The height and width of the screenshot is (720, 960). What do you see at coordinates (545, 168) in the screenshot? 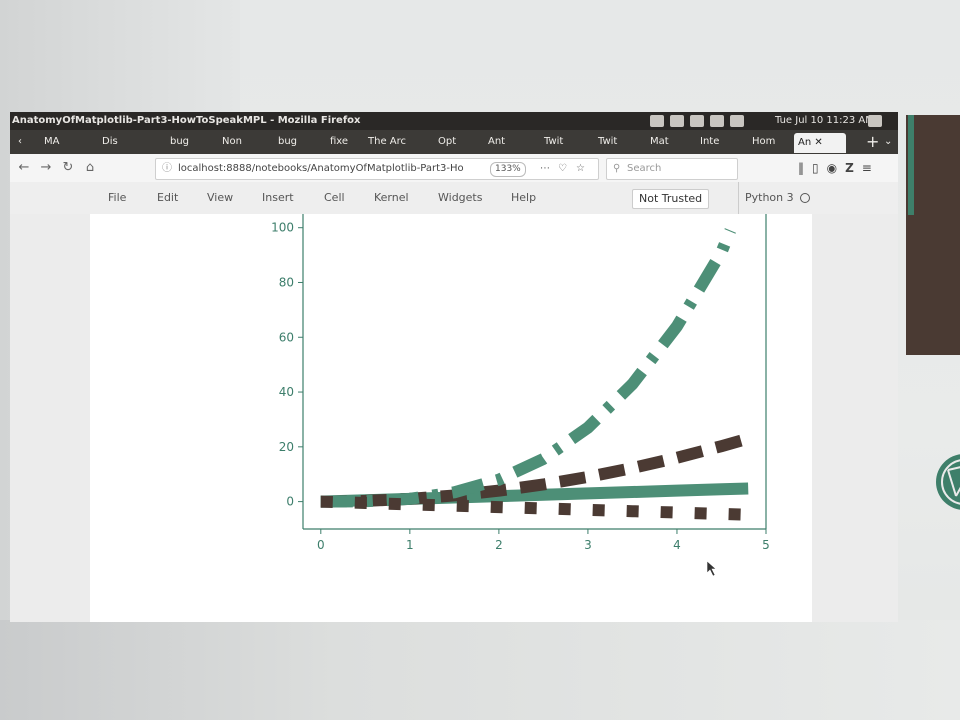
I see `page-actions-icon: ⋯` at bounding box center [545, 168].